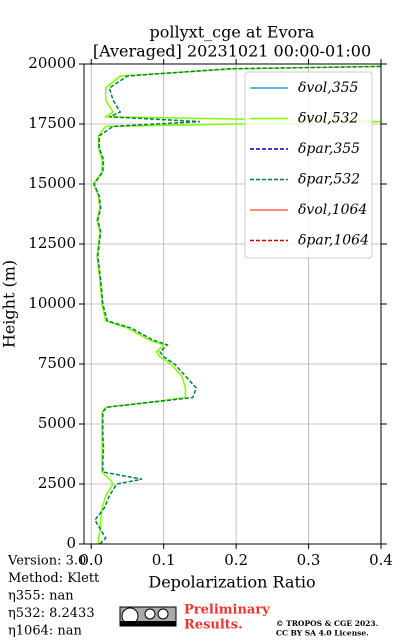  I want to click on info-text: Method: Klett, so click(54, 578).